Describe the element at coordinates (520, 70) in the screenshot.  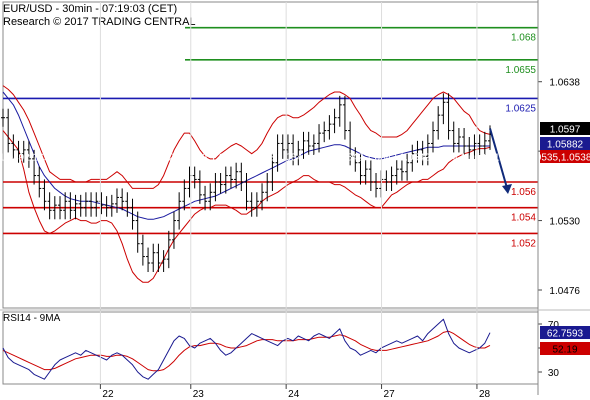
I see `level-label-1.0655: 1.0655` at that location.